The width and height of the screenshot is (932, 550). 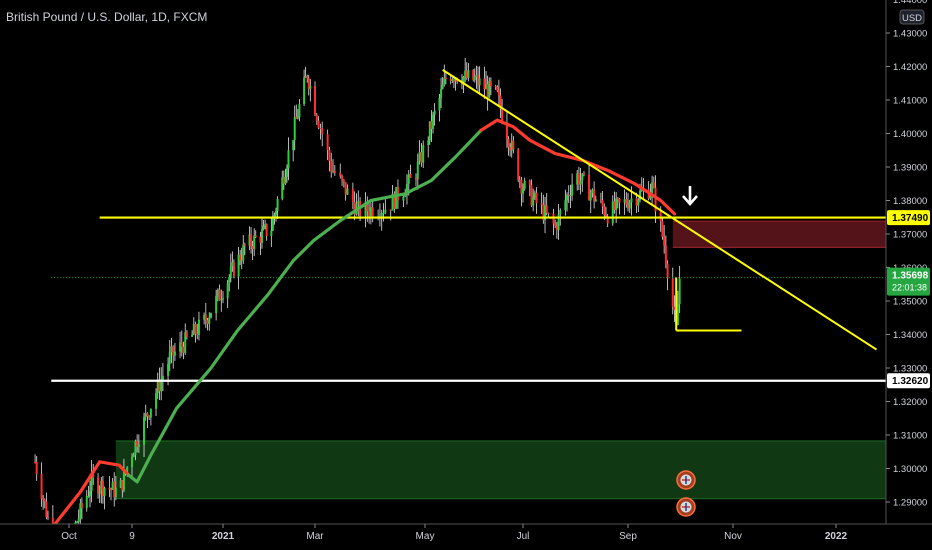 I want to click on y-tick-label: 1.30000, so click(x=910, y=469).